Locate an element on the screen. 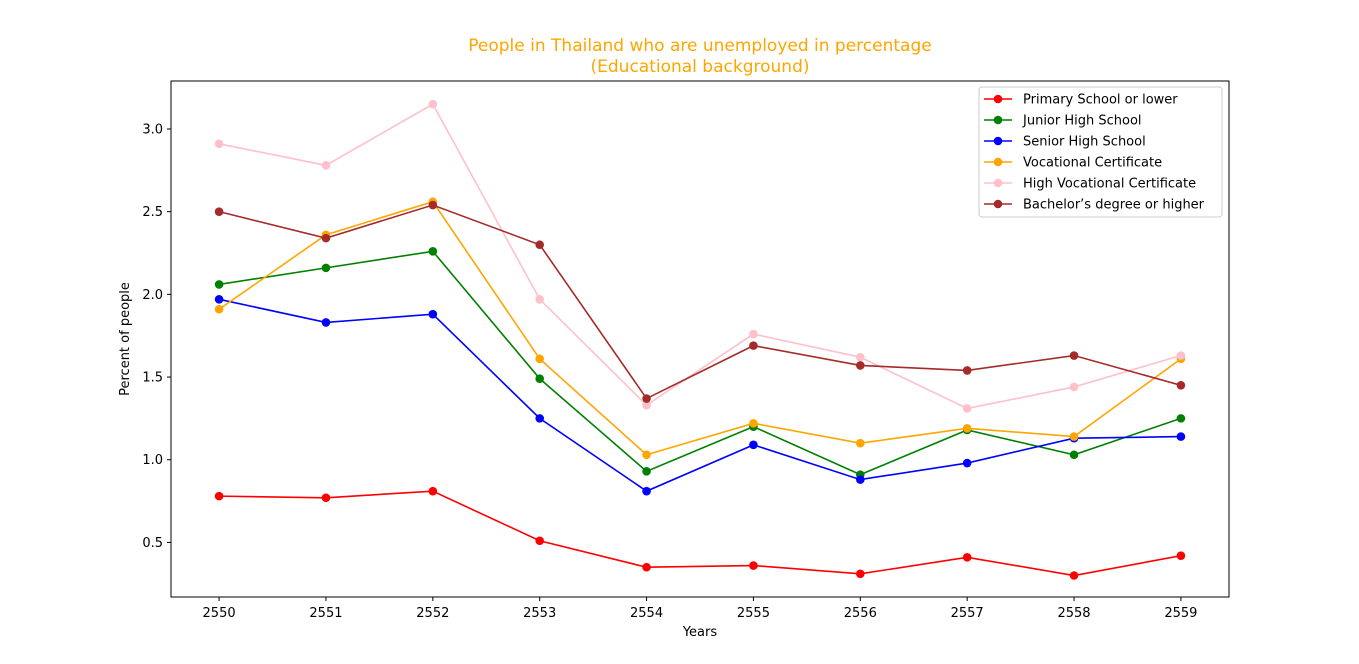 This screenshot has width=1359, height=664. y-tick-label: 3.0 is located at coordinates (152, 129).